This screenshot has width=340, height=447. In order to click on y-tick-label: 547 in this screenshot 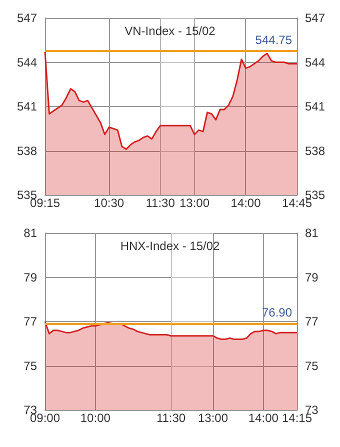, I will do `click(27, 18)`.